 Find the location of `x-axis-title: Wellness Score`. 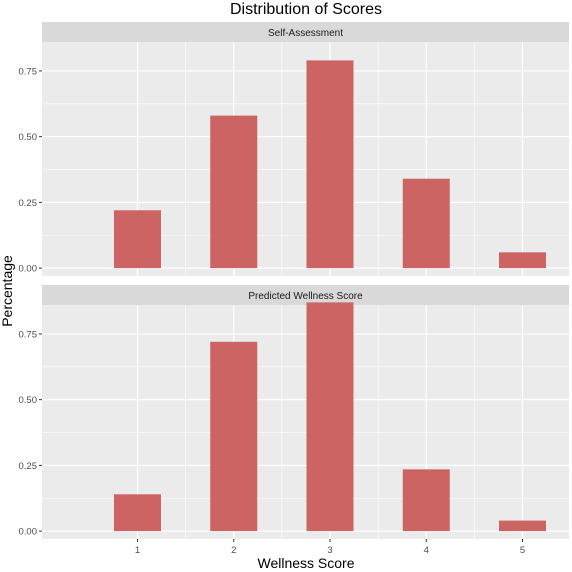

x-axis-title: Wellness Score is located at coordinates (305, 563).